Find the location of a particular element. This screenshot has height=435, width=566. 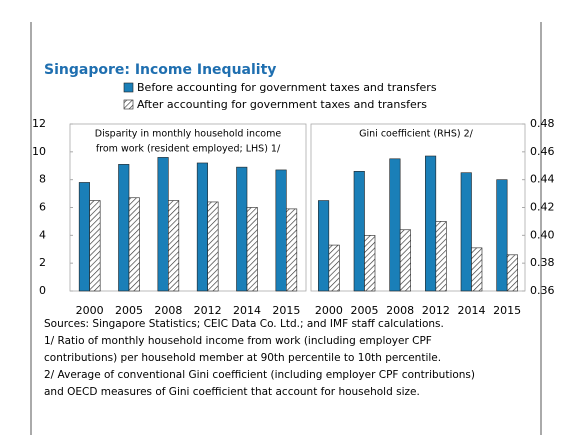

annotation: from work (resident employed; LHS) 1/ is located at coordinates (188, 149).